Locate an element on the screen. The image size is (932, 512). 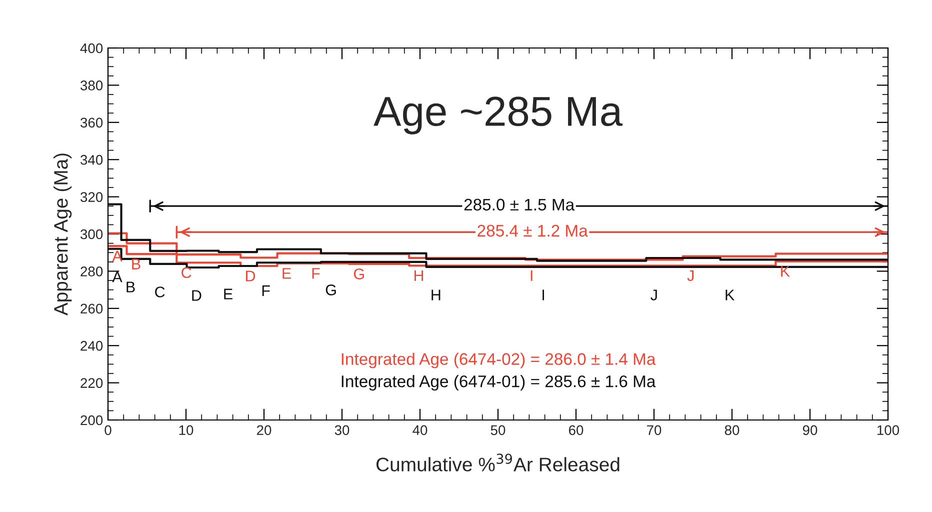
annotation: Integrated Age (6474-01) = 285.6 ± 1.6 Ma is located at coordinates (499, 383).